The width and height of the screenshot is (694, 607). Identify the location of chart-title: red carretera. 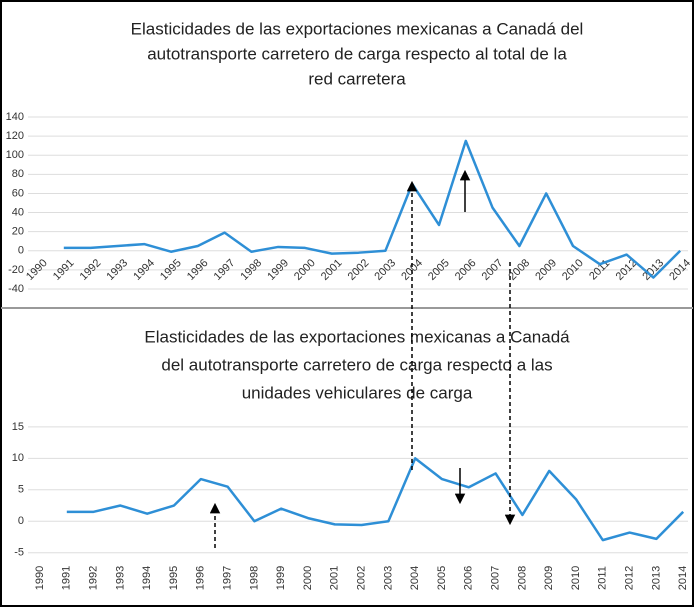
(357, 78).